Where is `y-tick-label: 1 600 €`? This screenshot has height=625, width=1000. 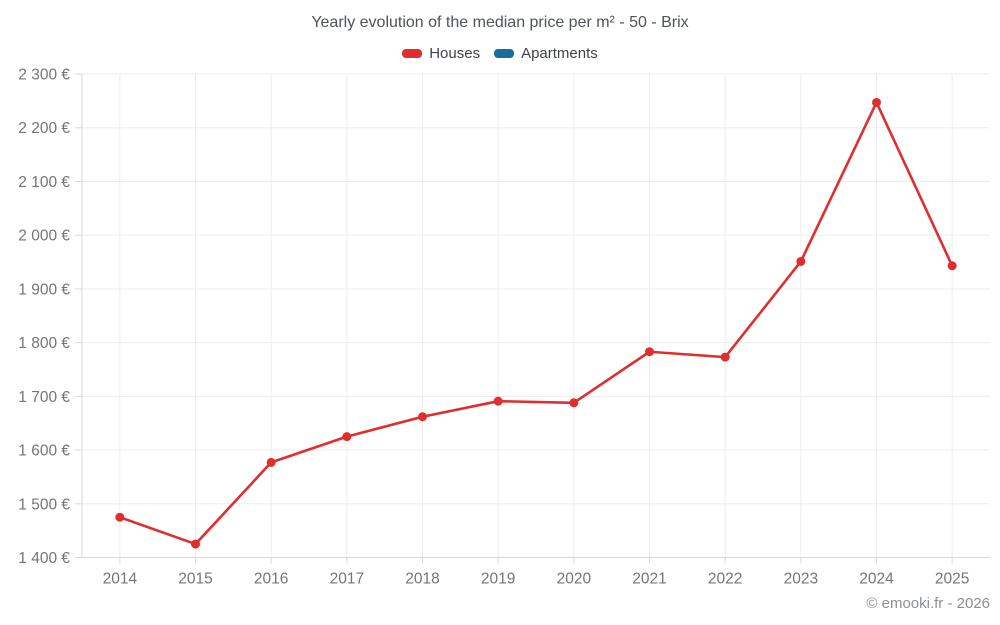
y-tick-label: 1 600 € is located at coordinates (44, 451).